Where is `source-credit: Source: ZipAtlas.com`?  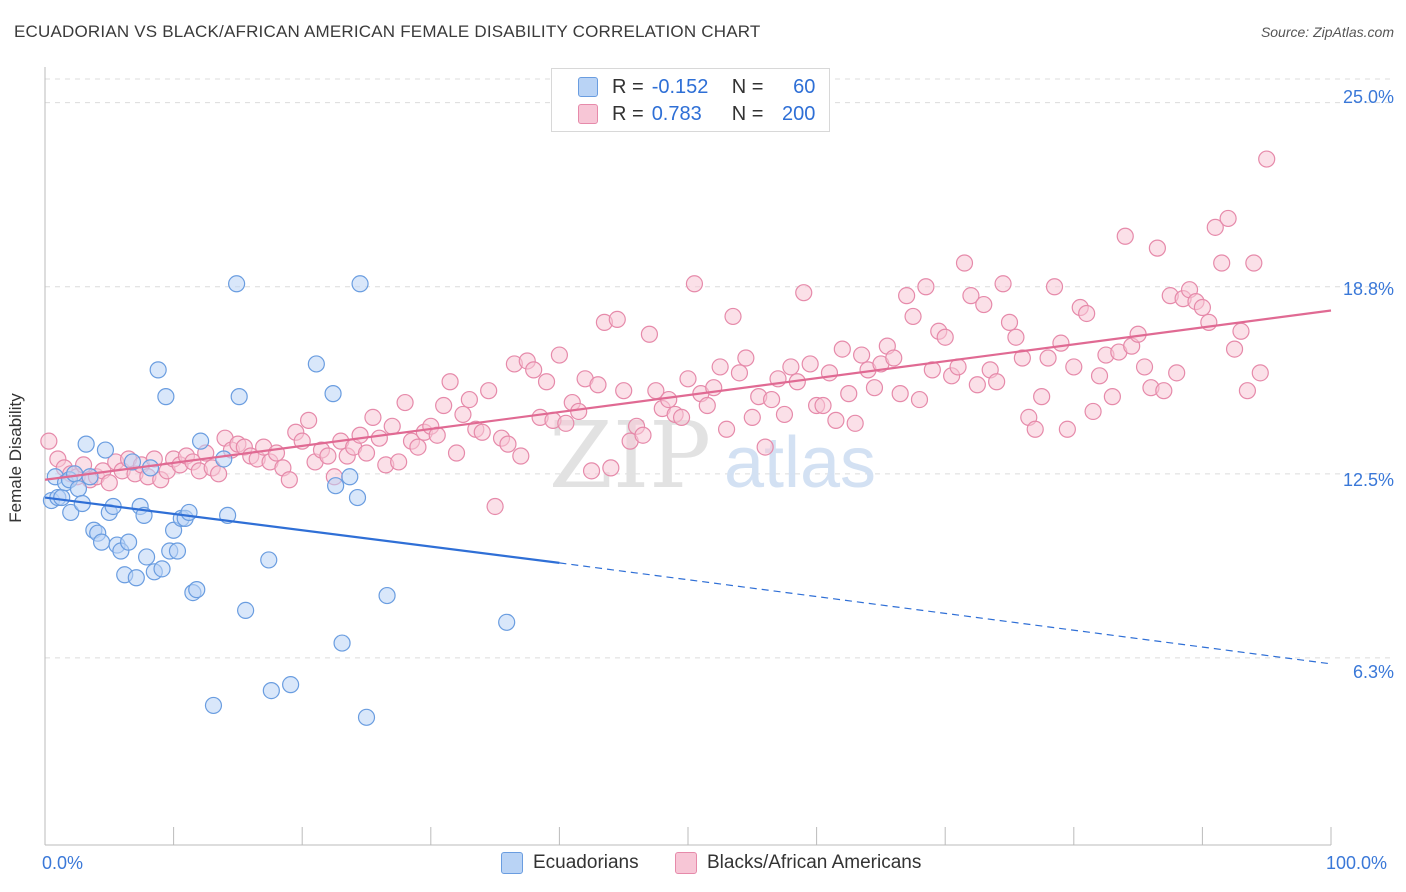
source-credit: Source: ZipAtlas.com is located at coordinates (1327, 32).